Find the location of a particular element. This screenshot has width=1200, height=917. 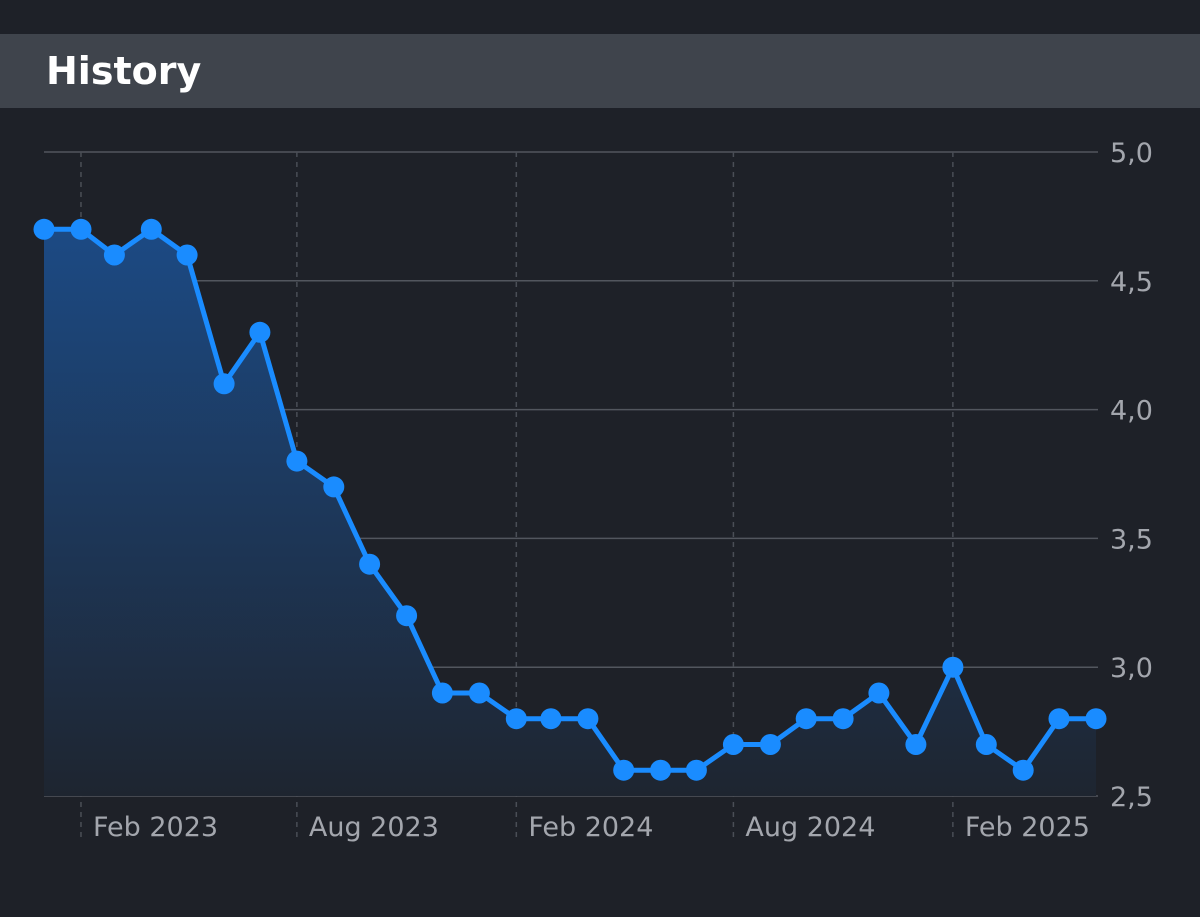

x-tick-label: Aug 2024 is located at coordinates (810, 827).